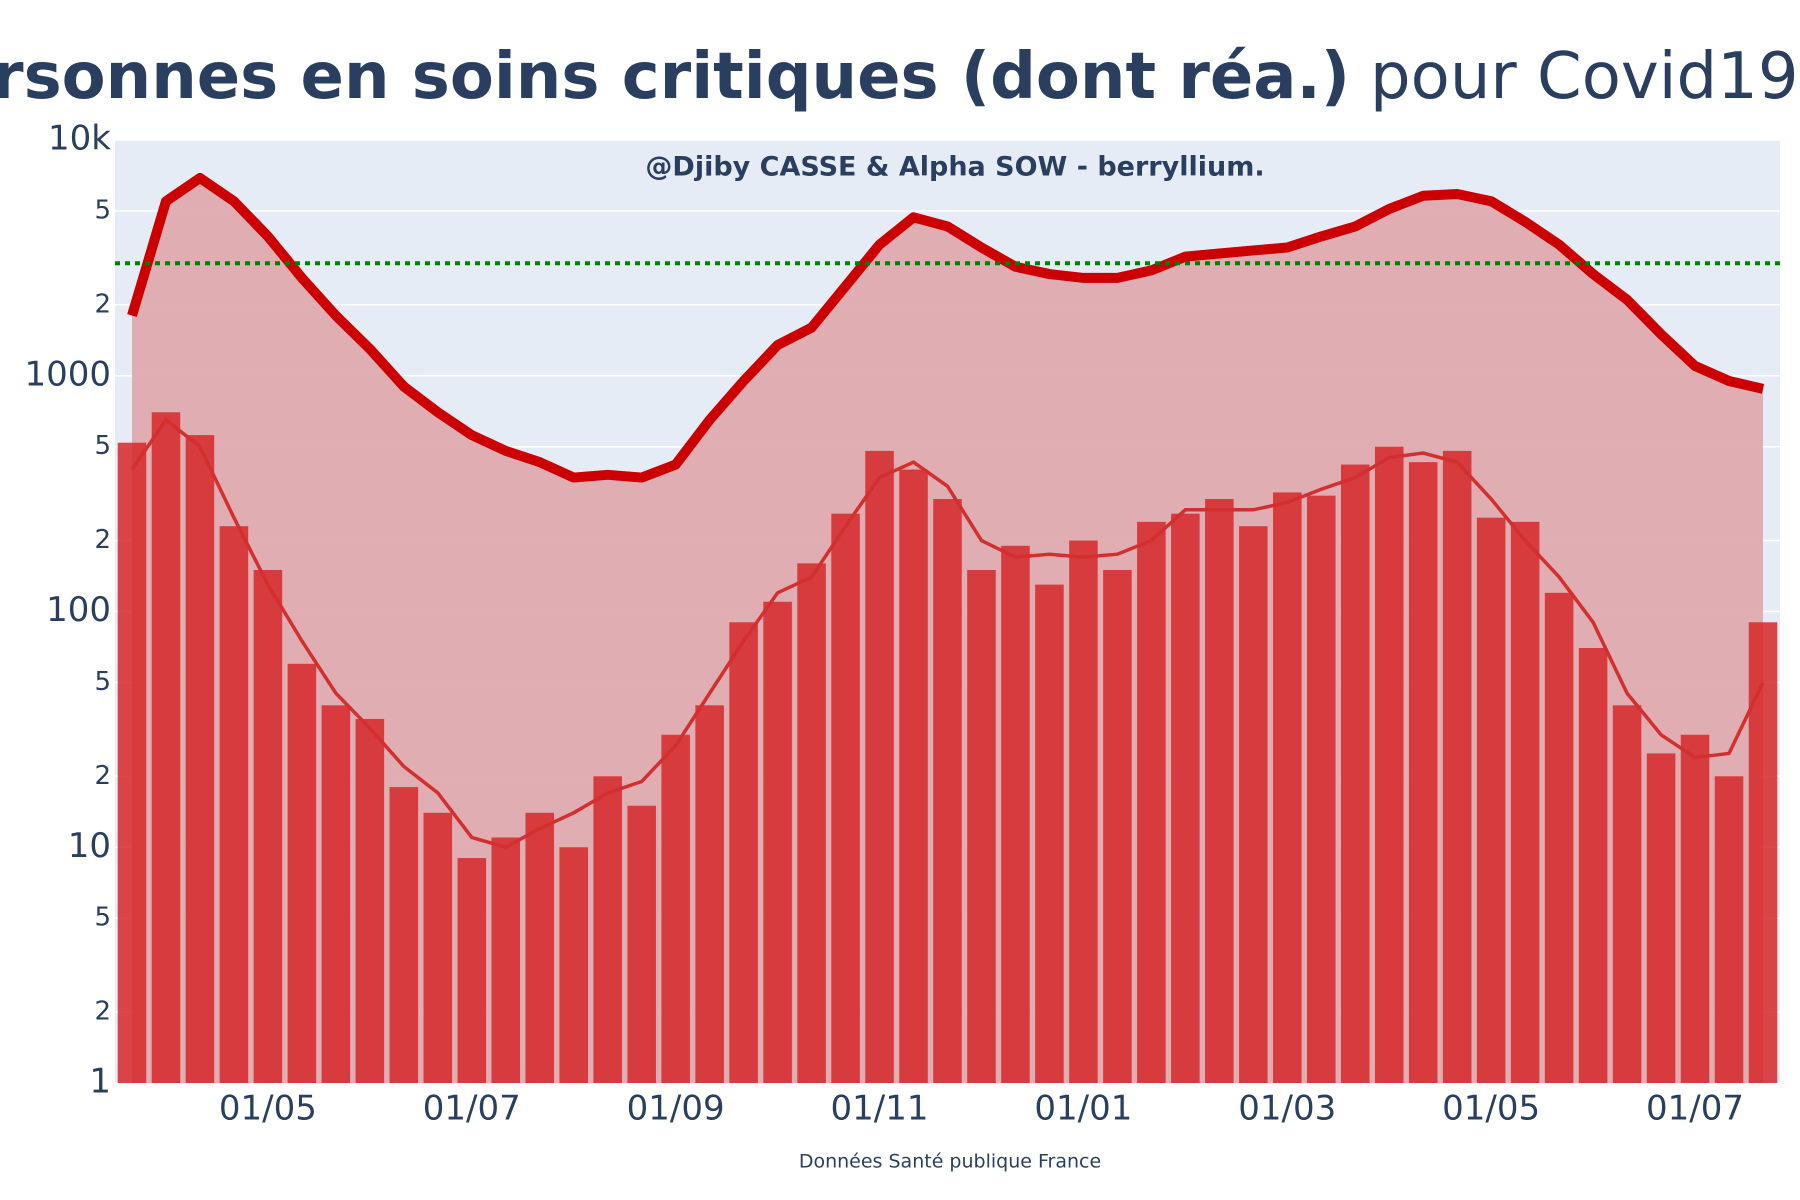  What do you see at coordinates (1287, 1109) in the screenshot?
I see `x-tick-label: 01/03` at bounding box center [1287, 1109].